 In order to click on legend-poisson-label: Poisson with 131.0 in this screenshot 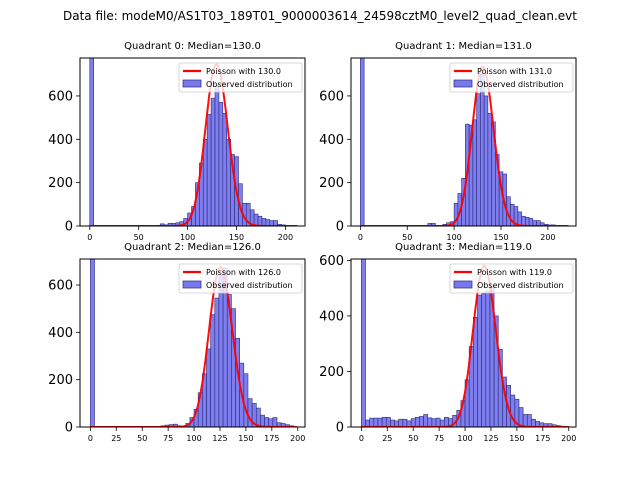, I will do `click(514, 71)`.